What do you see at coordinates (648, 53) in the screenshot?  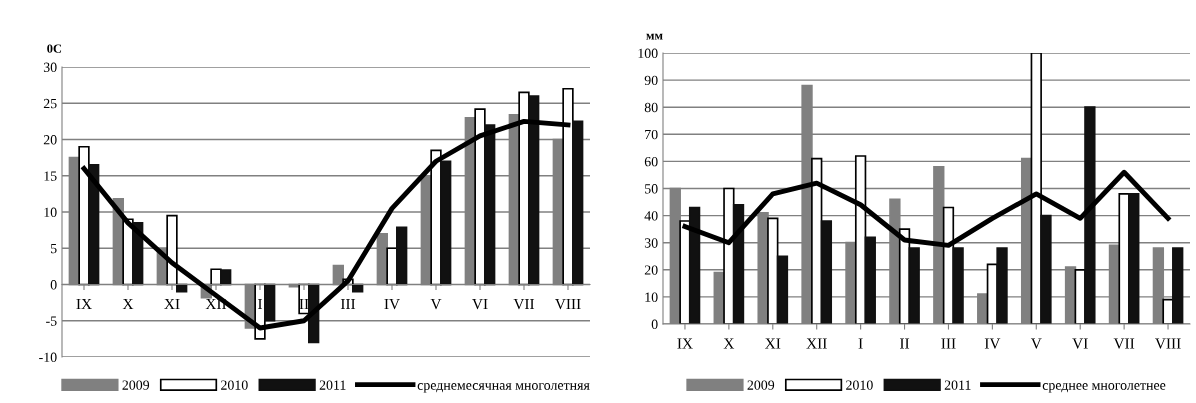 I see `y-tick-label: 100` at bounding box center [648, 53].